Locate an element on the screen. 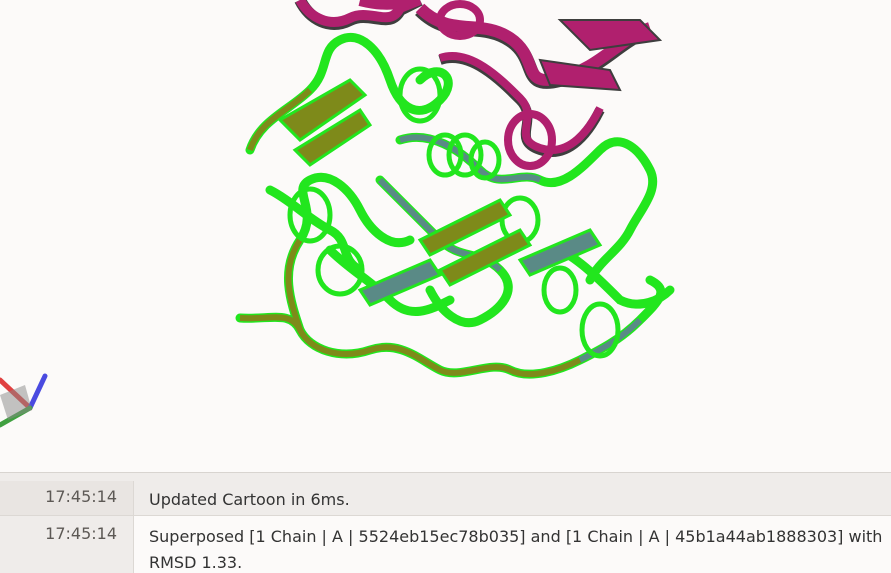  log-timestamp: 17:45:14 is located at coordinates (67, 544).